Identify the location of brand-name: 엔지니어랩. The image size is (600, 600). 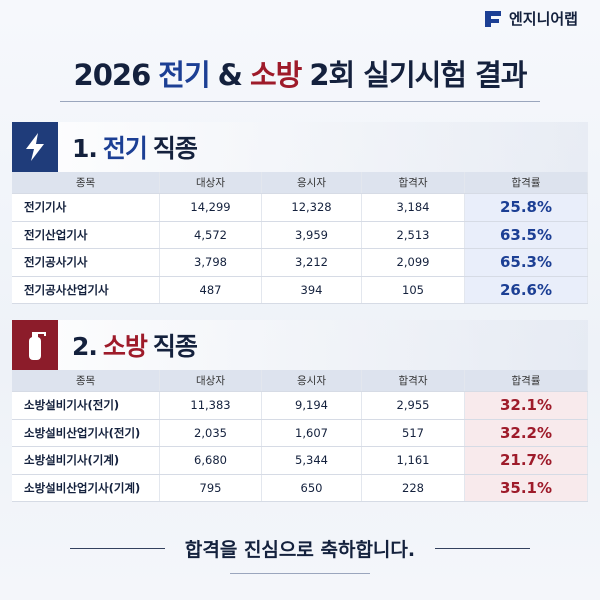
(543, 19).